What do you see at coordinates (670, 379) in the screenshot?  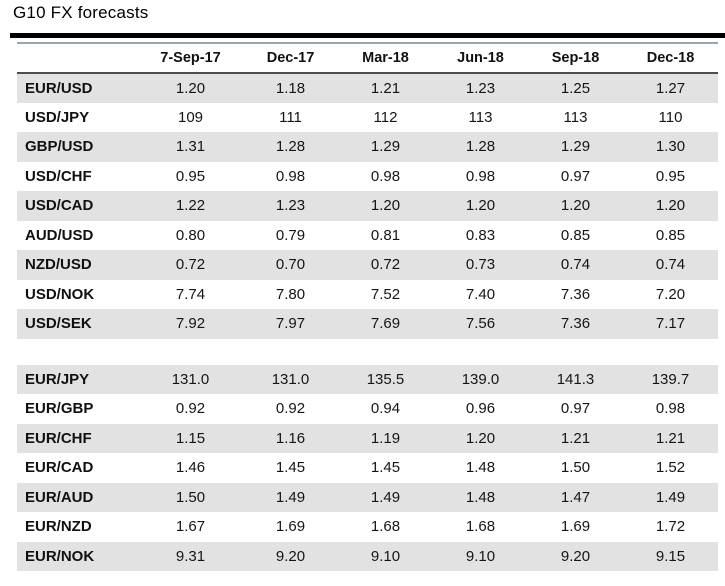 I see `forecast-value: 139.7` at bounding box center [670, 379].